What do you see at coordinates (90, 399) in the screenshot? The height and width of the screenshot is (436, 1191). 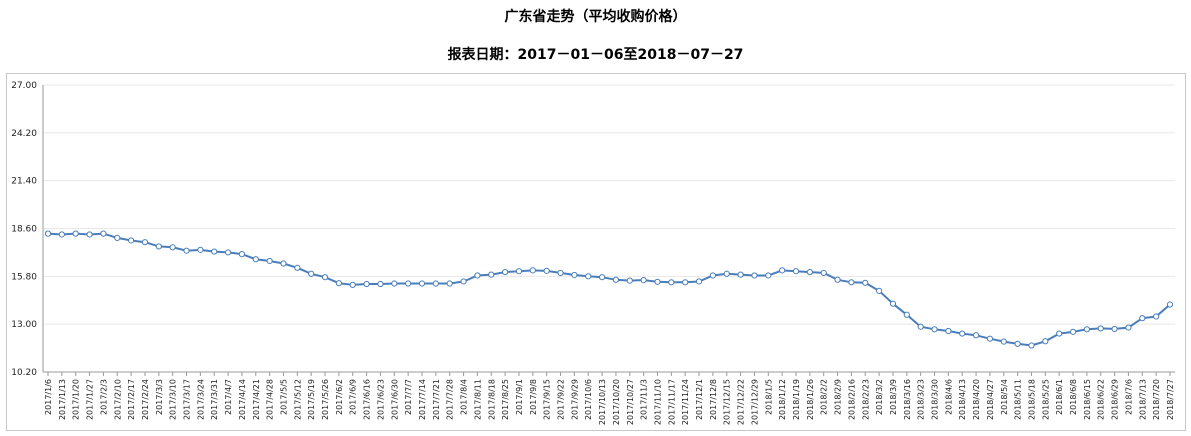 I see `x-tick-label: 2017/1/27` at bounding box center [90, 399].